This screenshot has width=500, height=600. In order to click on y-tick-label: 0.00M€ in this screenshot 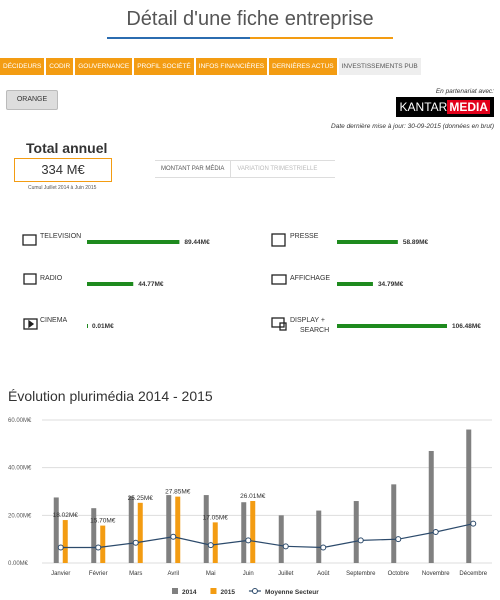, I will do `click(18, 564)`.